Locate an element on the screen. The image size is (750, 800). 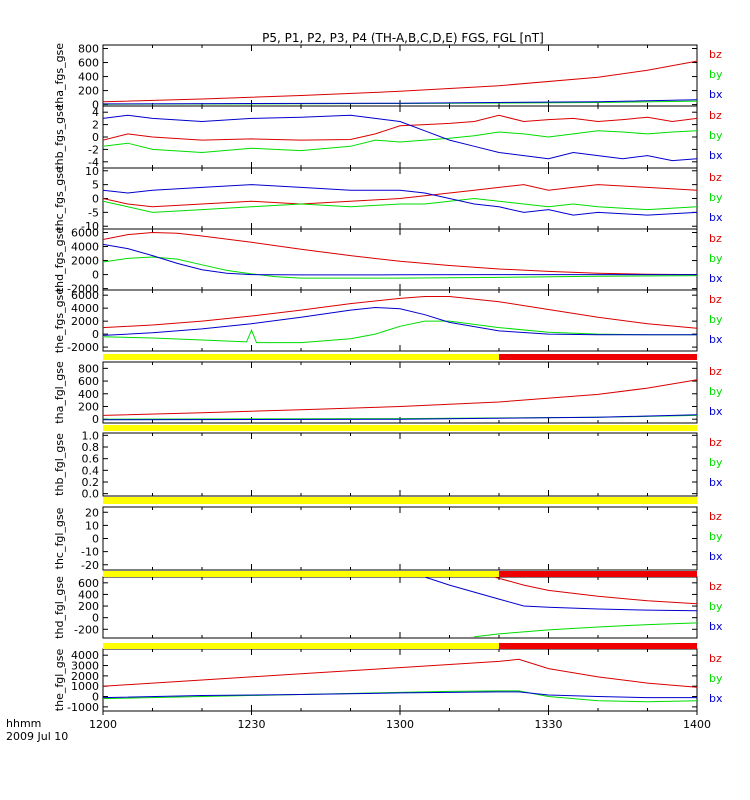
y-tick-label: -200 is located at coordinates (86, 629).